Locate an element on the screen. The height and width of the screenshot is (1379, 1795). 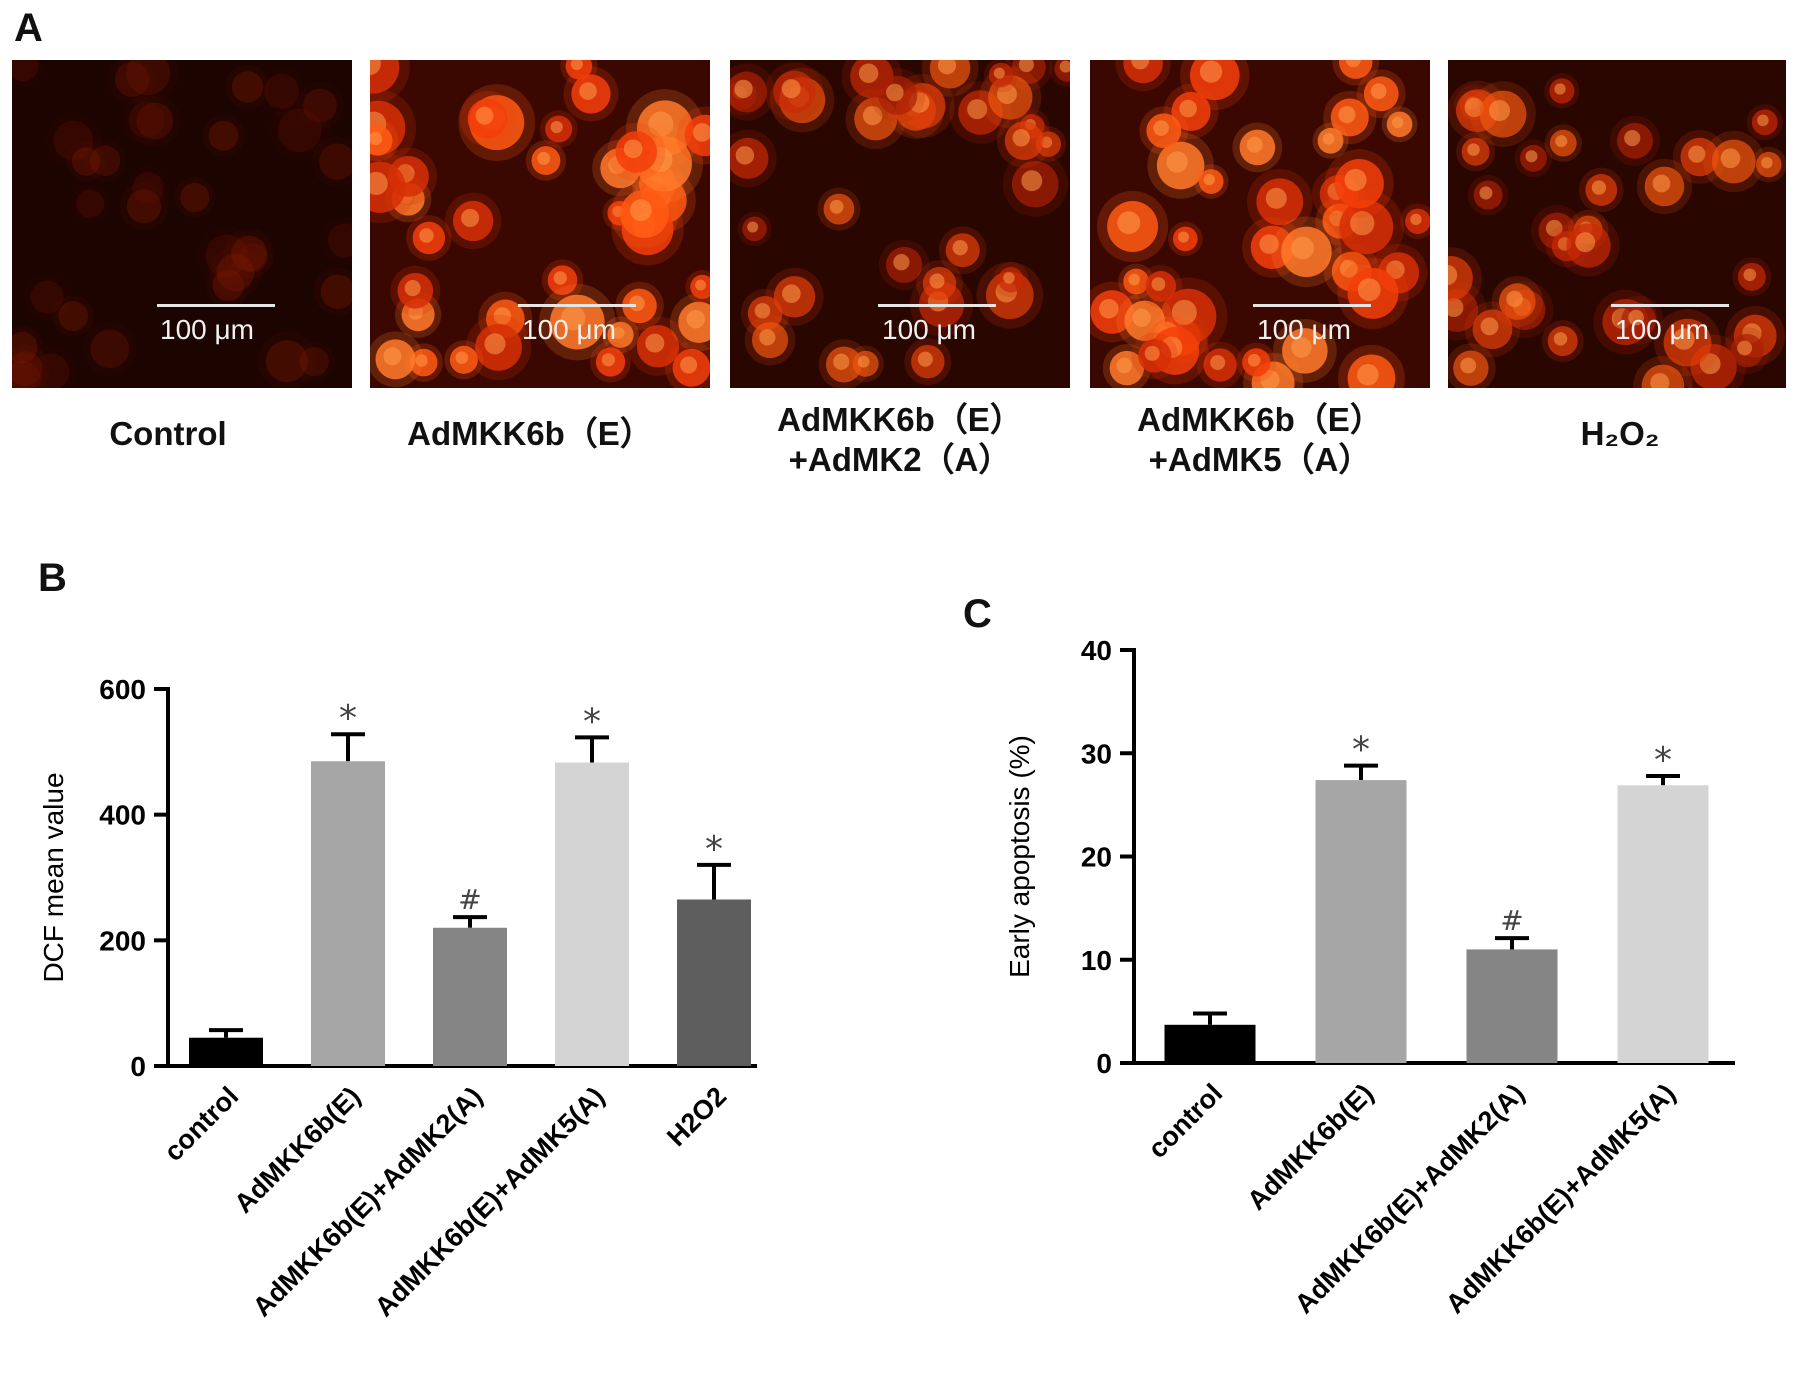
scale-bar-label: 100 μm is located at coordinates (1304, 329).